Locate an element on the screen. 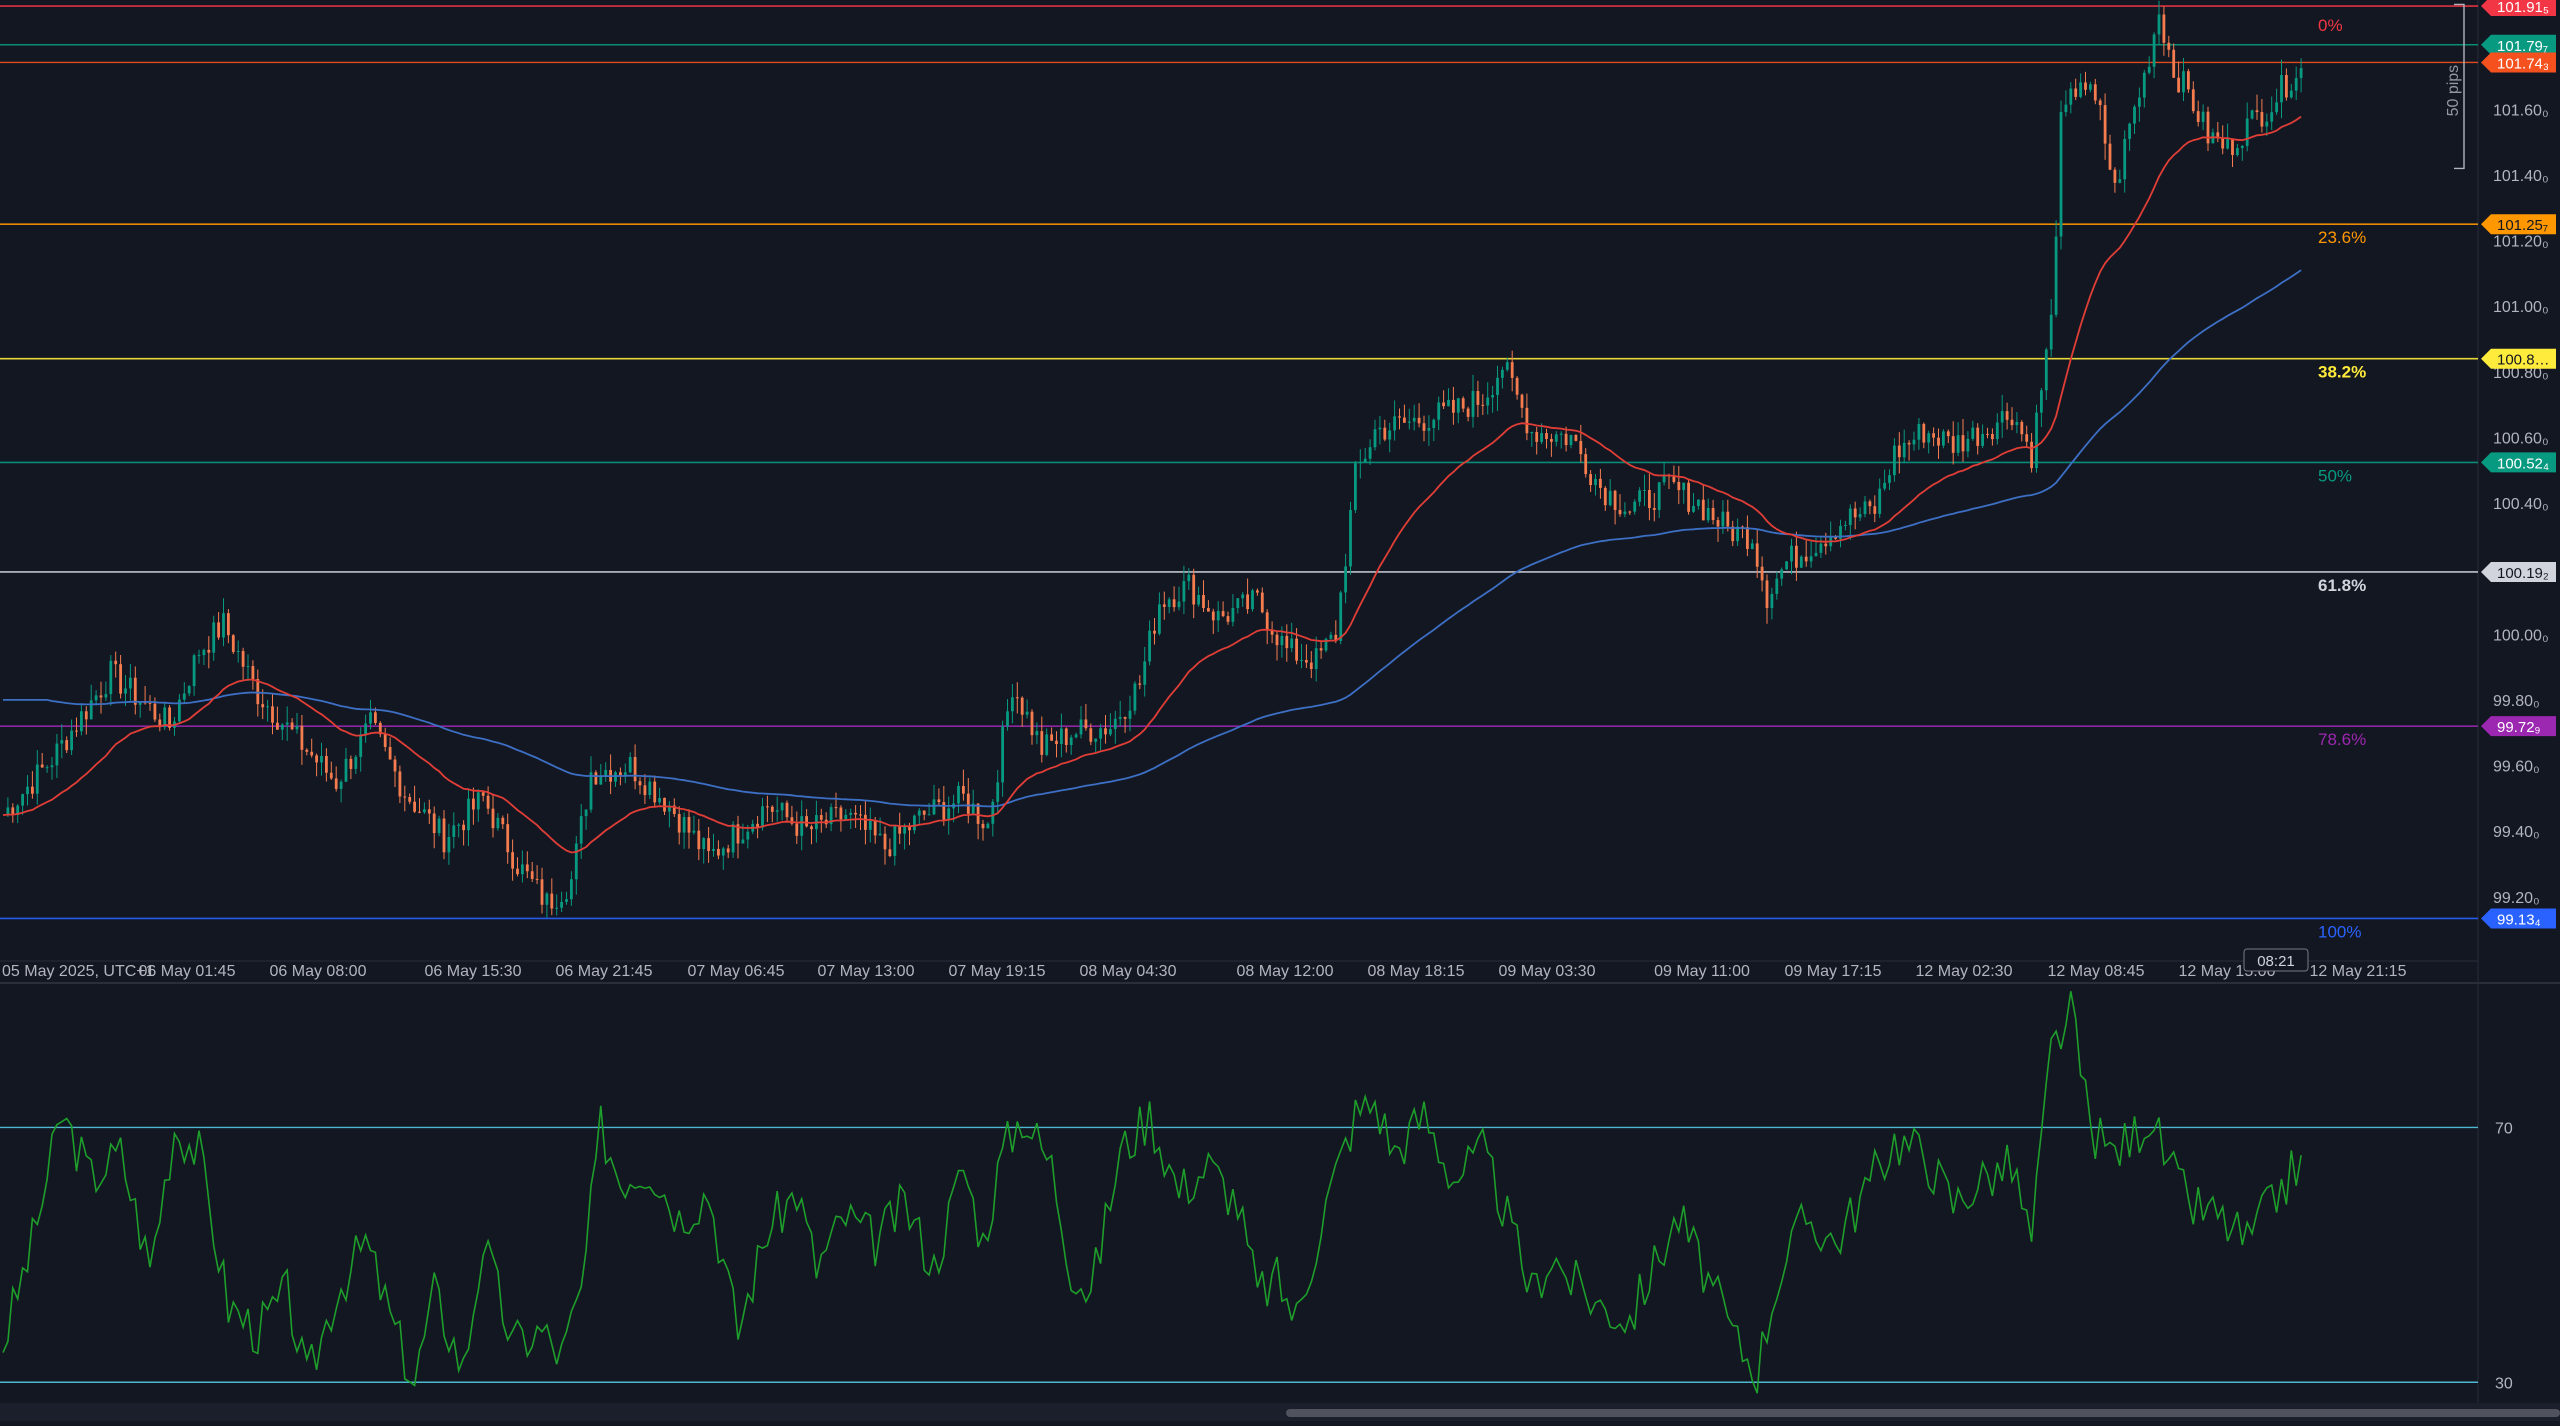 Image resolution: width=2560 pixels, height=1426 pixels. price-axis-tick: 99.80₀ is located at coordinates (2516, 701).